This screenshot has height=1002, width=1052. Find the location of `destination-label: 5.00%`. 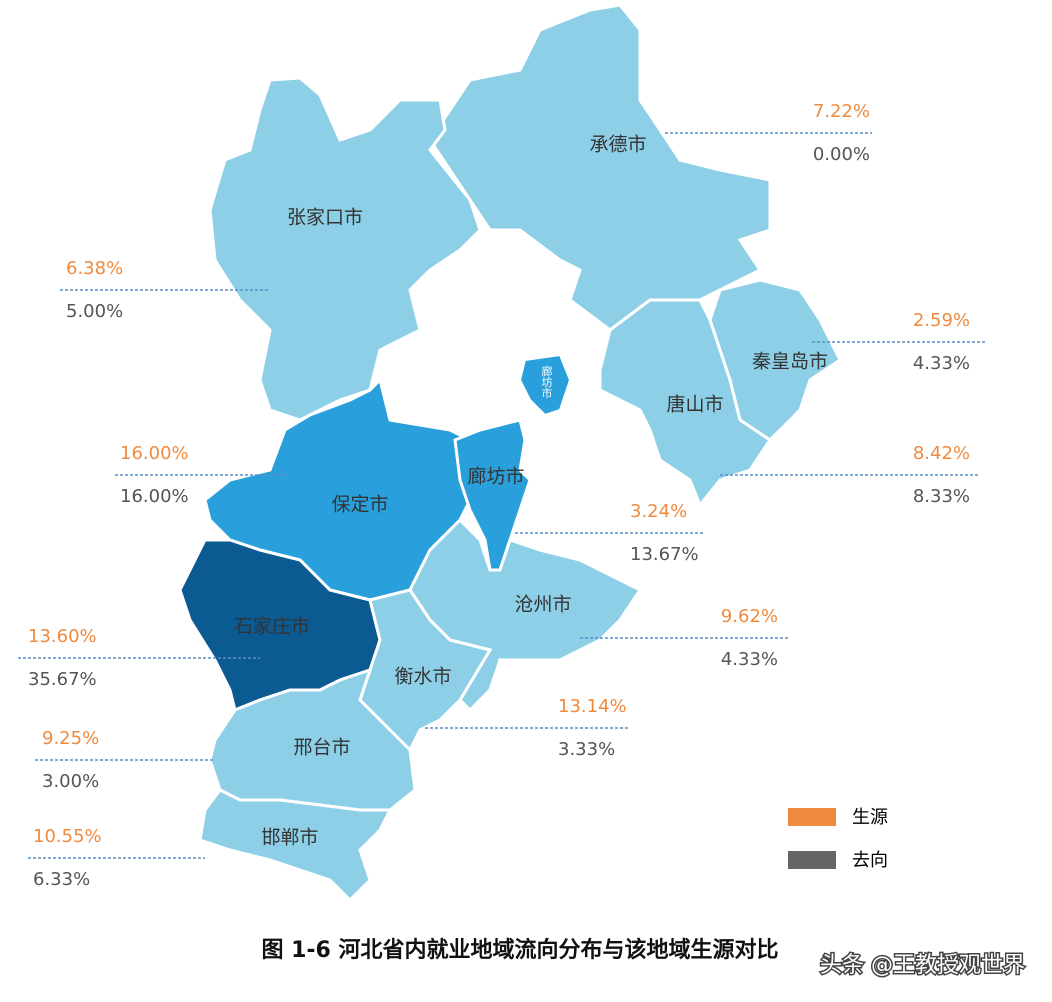

destination-label: 5.00% is located at coordinates (94, 311).